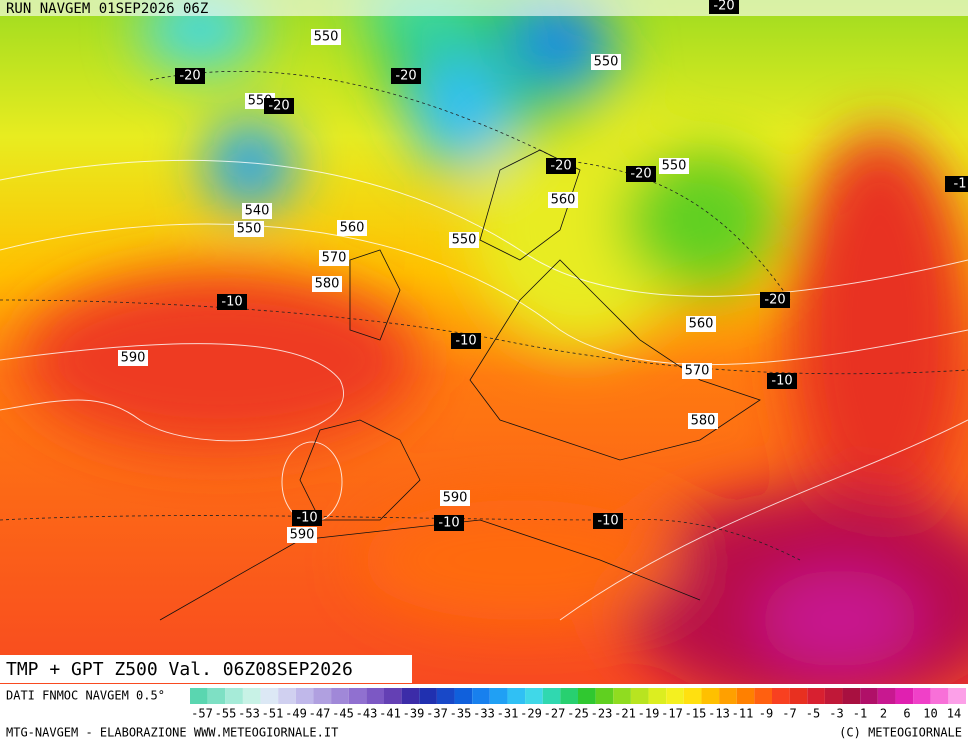 The height and width of the screenshot is (749, 968). I want to click on source-label: DATI FNMOC NAVGEM 0.5°, so click(85, 696).